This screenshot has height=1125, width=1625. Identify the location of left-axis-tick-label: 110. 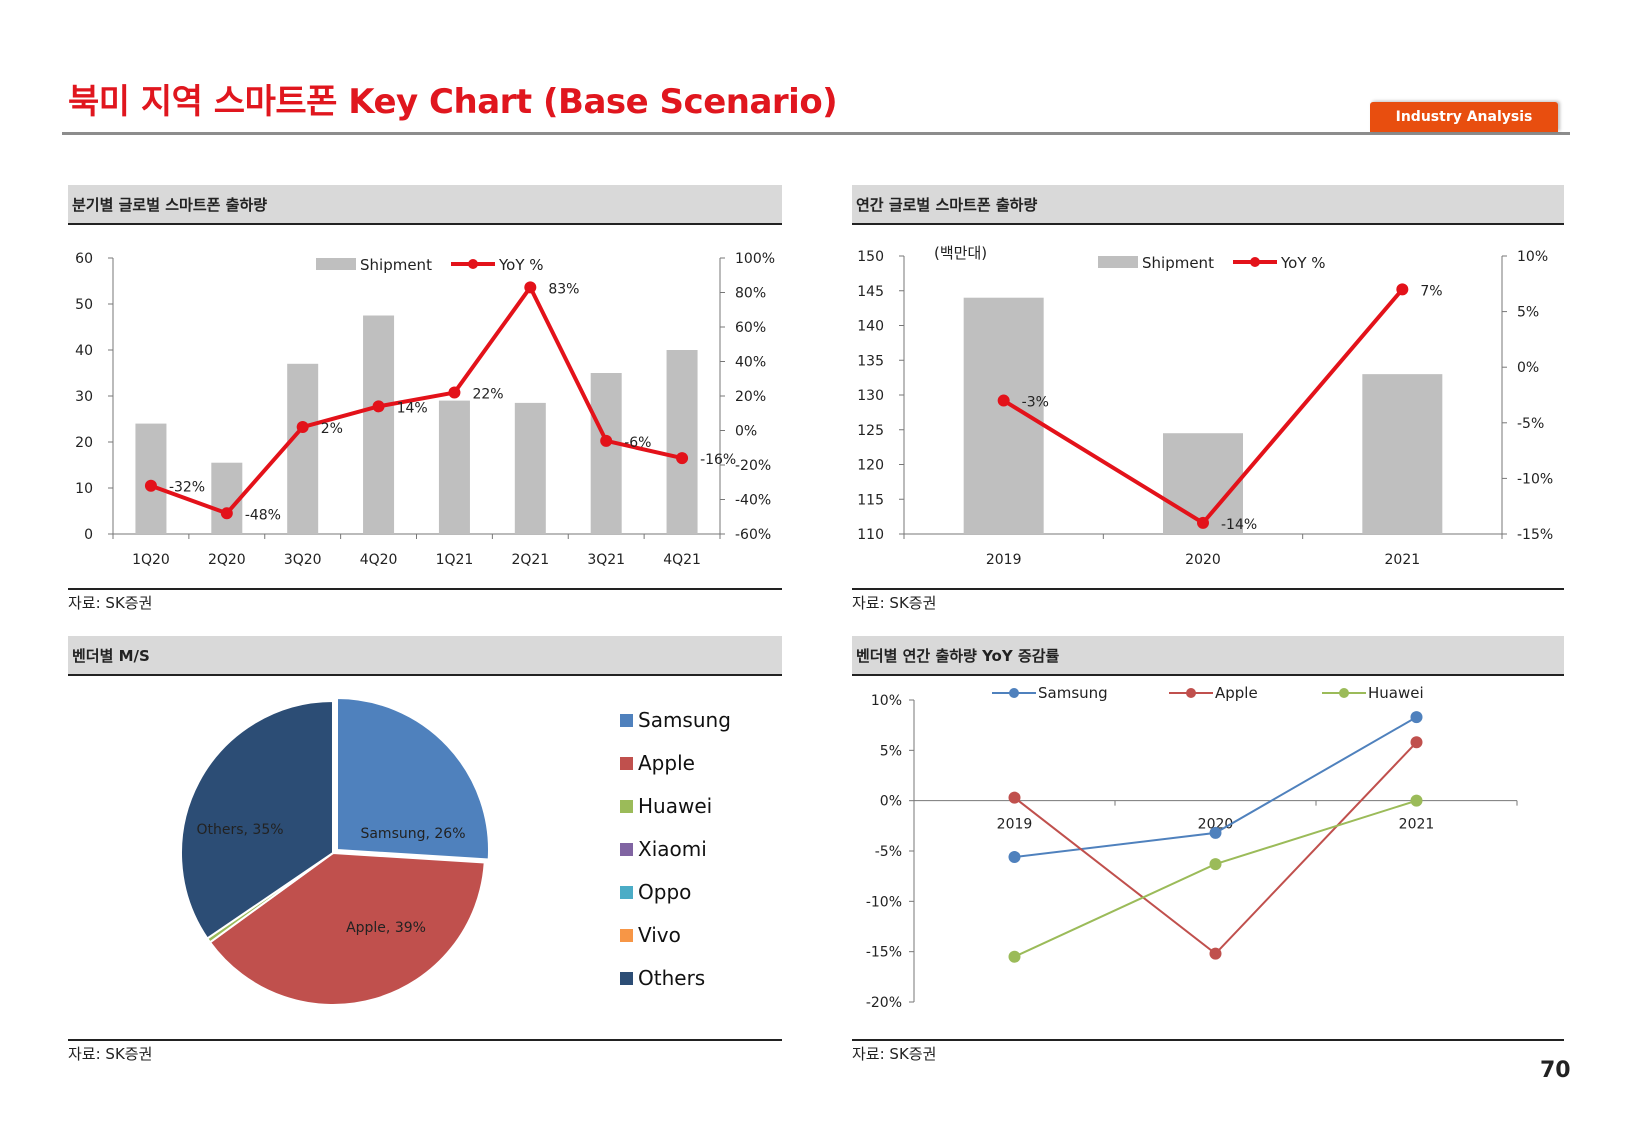
(870, 535).